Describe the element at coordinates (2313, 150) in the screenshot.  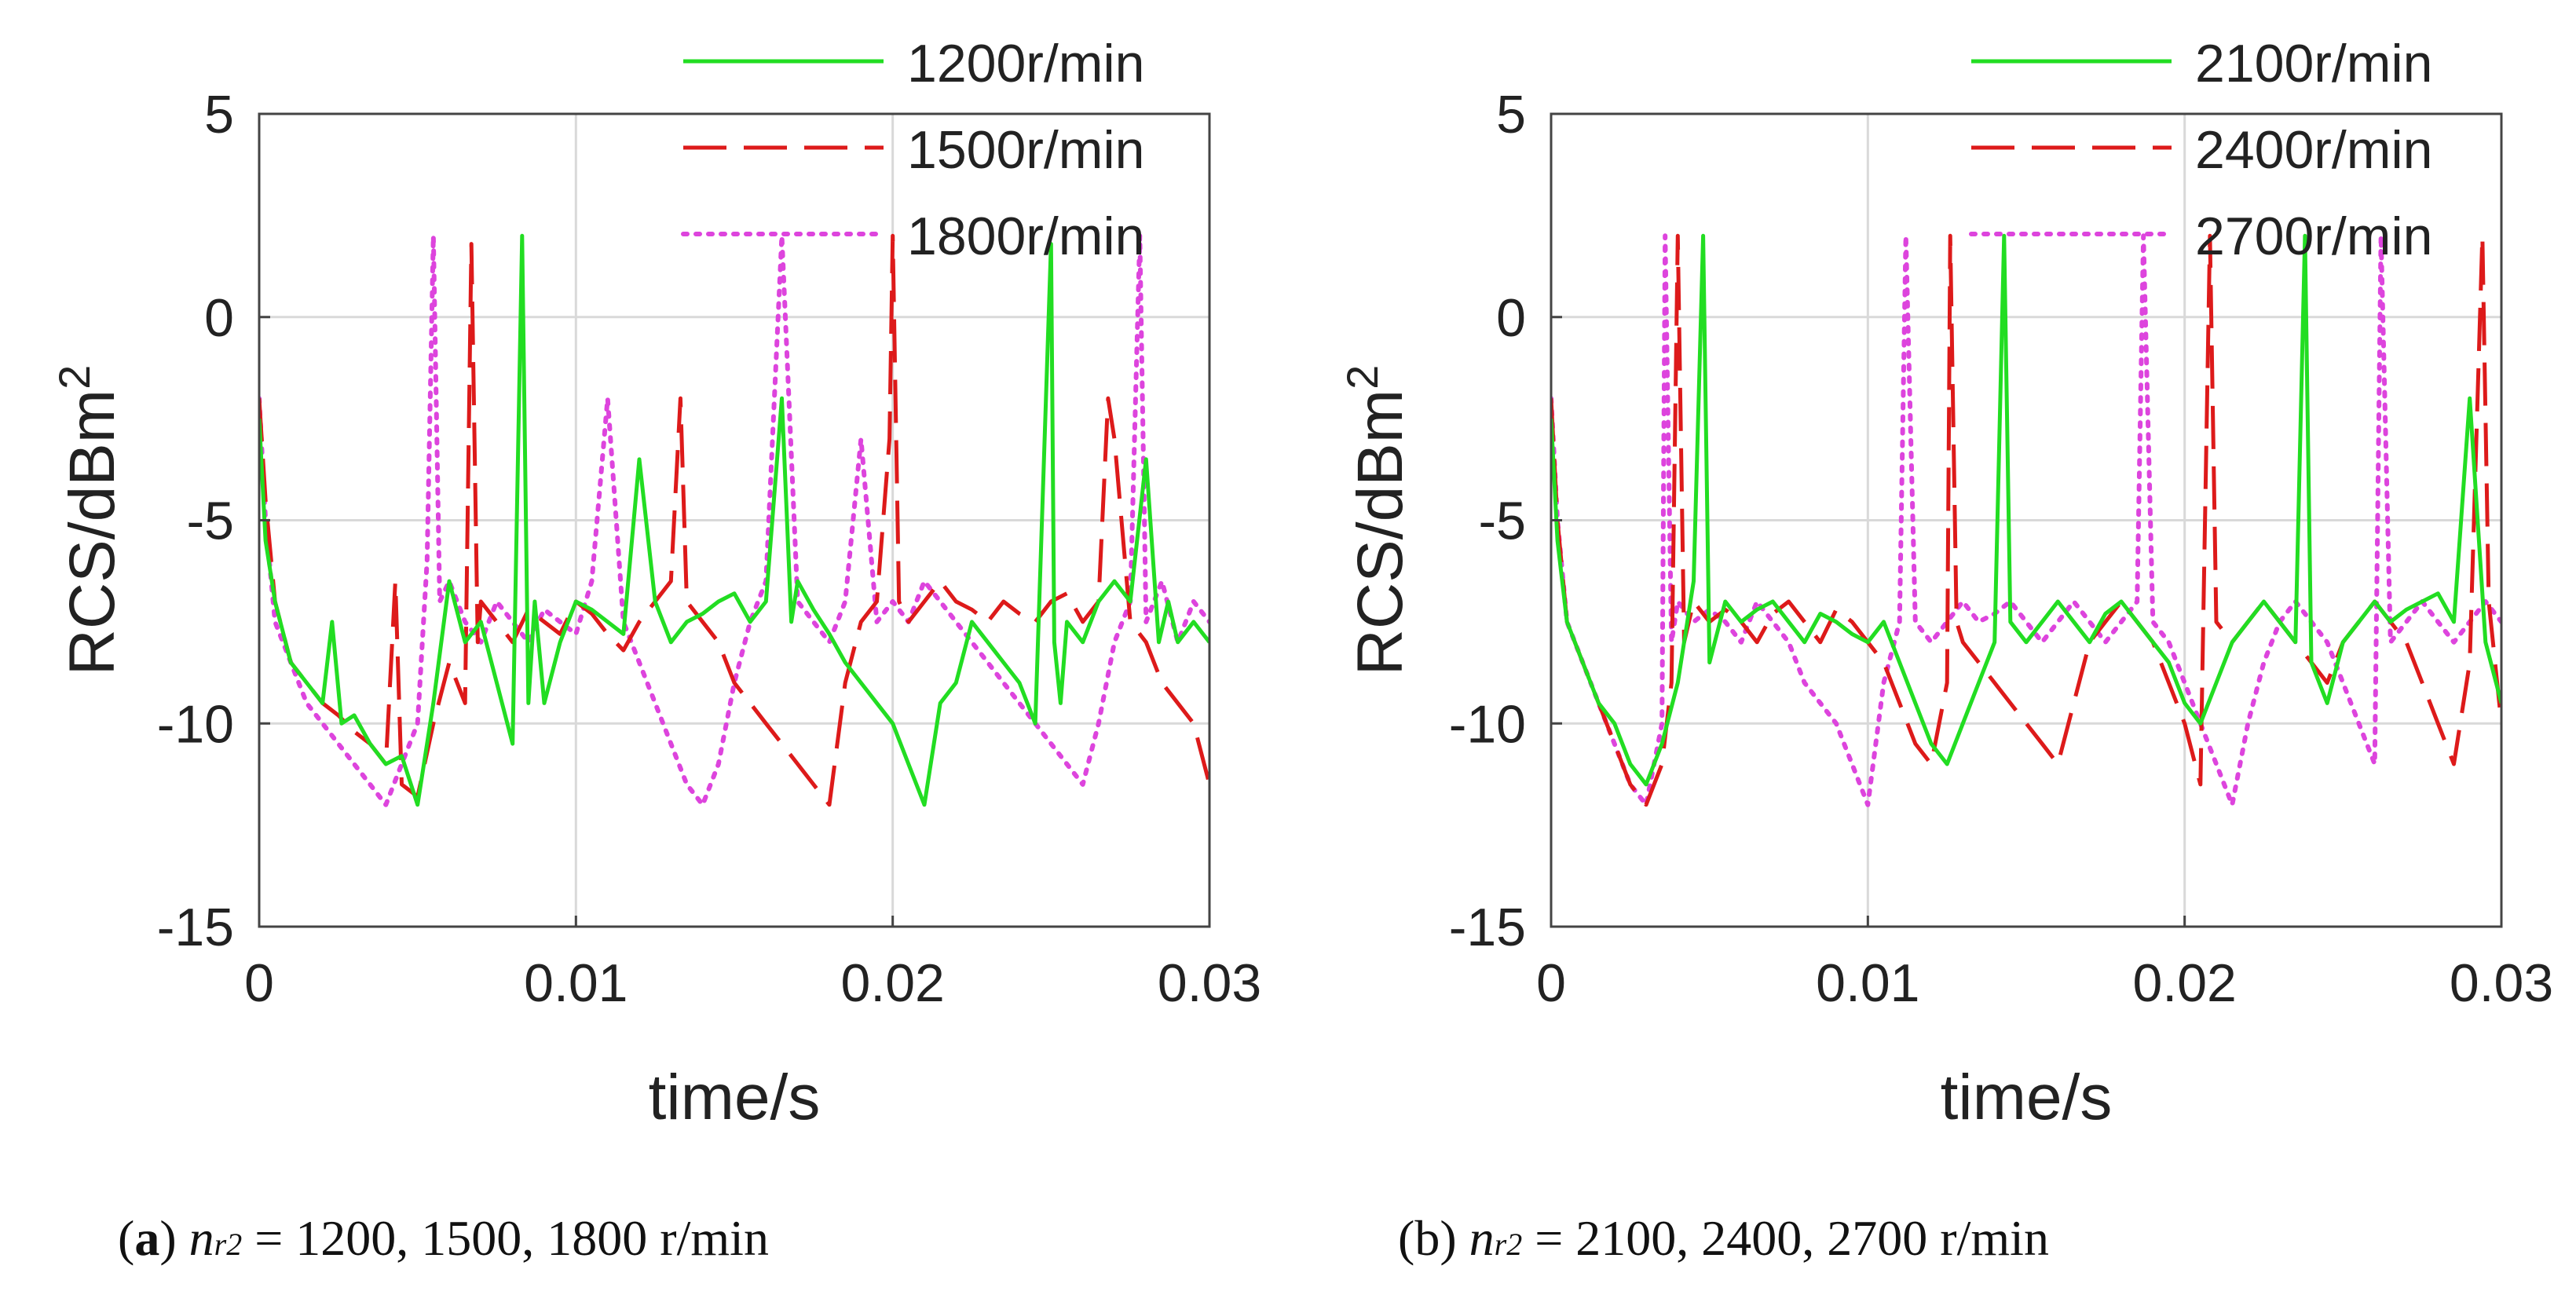
I see `legend-label: 2400r/min` at that location.